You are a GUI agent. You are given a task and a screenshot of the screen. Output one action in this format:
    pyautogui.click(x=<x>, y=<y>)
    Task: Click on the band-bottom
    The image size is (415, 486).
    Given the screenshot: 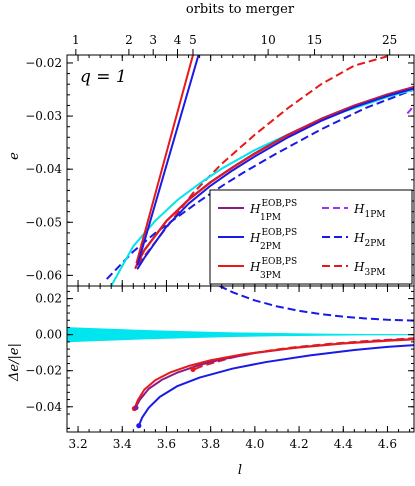 What is the action you would take?
    pyautogui.click(x=240, y=335)
    